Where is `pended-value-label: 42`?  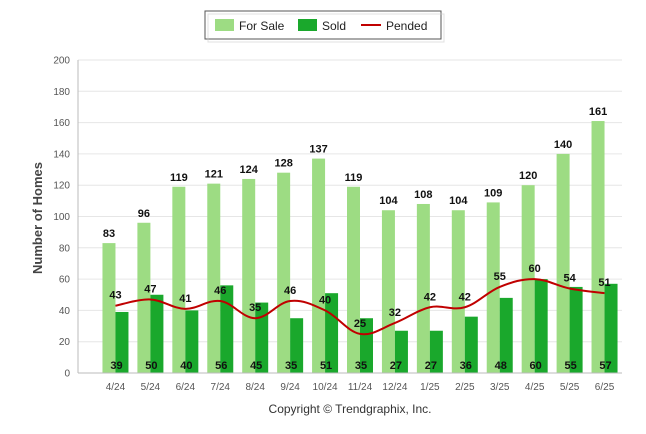
pended-value-label: 42 is located at coordinates (465, 297).